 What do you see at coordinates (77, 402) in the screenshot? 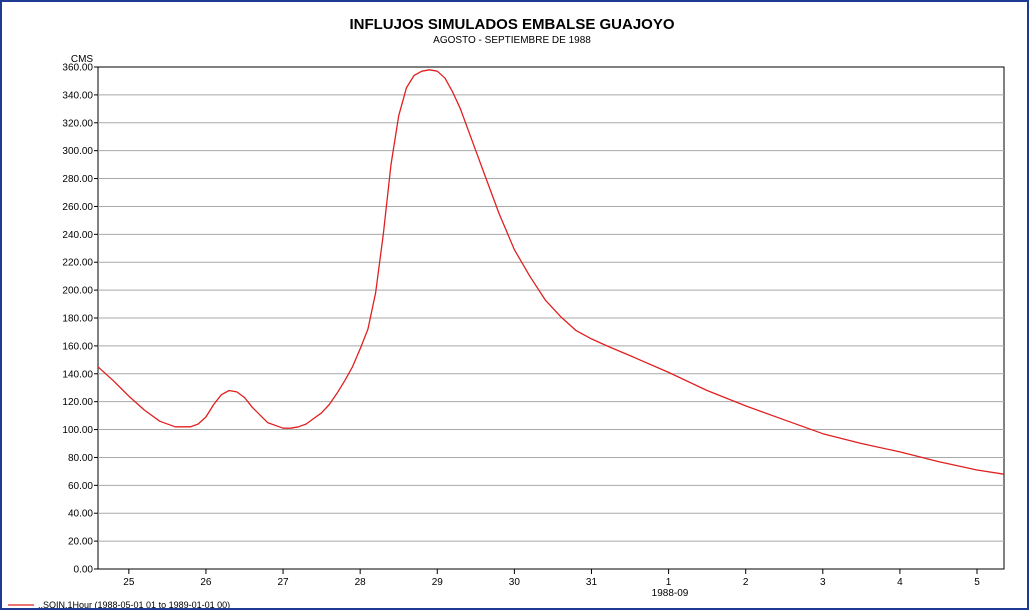
I see `y-tick-label: 120.00` at bounding box center [77, 402].